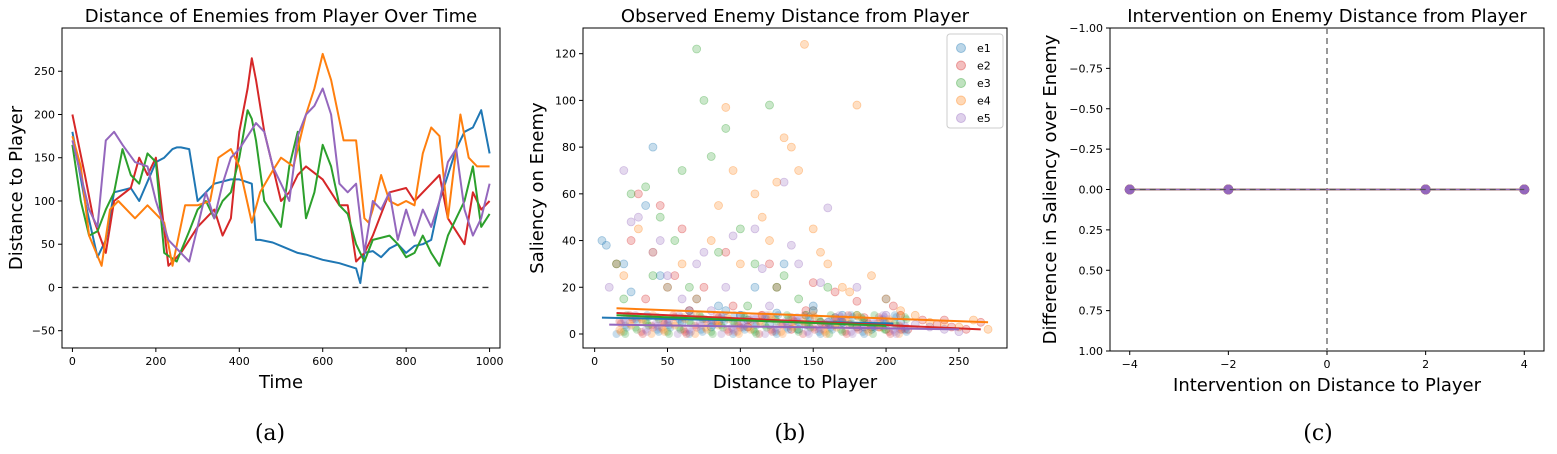 The image size is (1557, 454). I want to click on y-tick-label: 120, so click(565, 54).